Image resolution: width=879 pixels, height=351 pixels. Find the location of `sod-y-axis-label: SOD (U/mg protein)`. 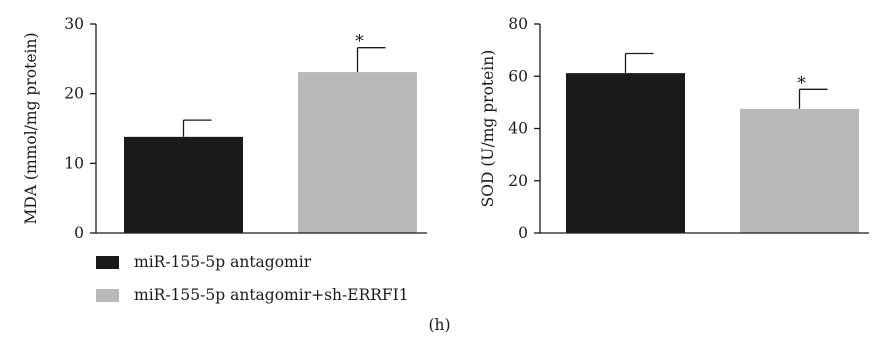

sod-y-axis-label: SOD (U/mg protein) is located at coordinates (488, 129).